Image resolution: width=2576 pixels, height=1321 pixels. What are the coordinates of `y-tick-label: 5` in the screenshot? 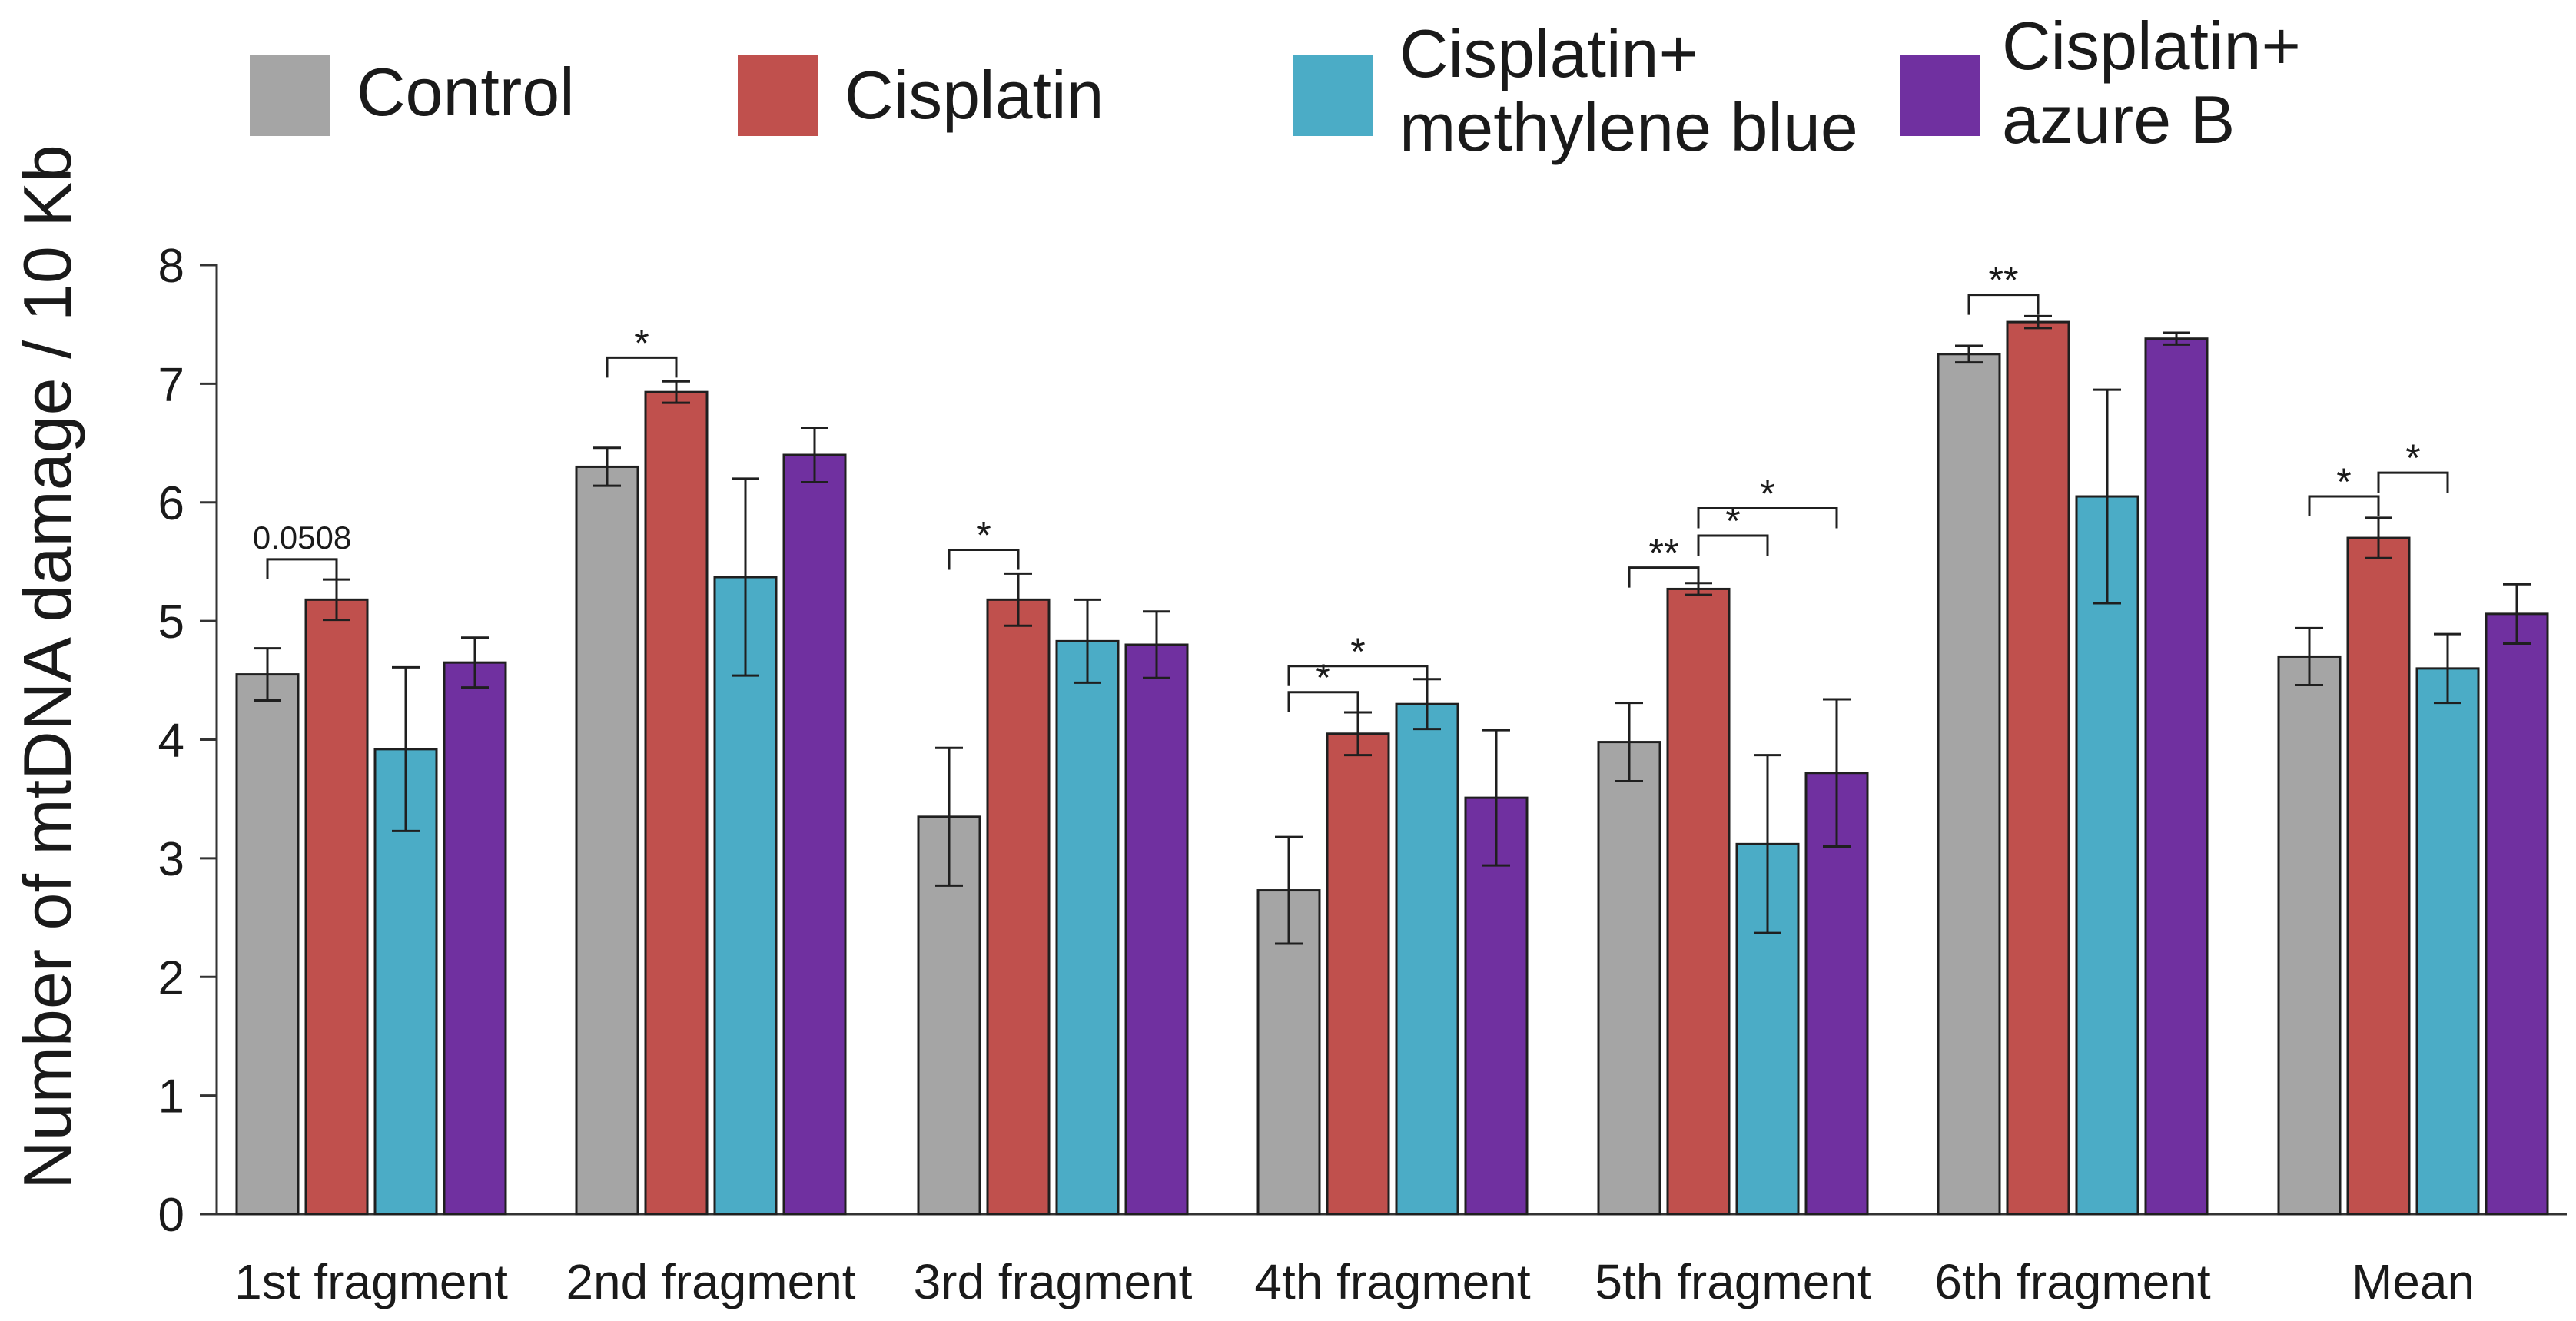 It's located at (171, 622).